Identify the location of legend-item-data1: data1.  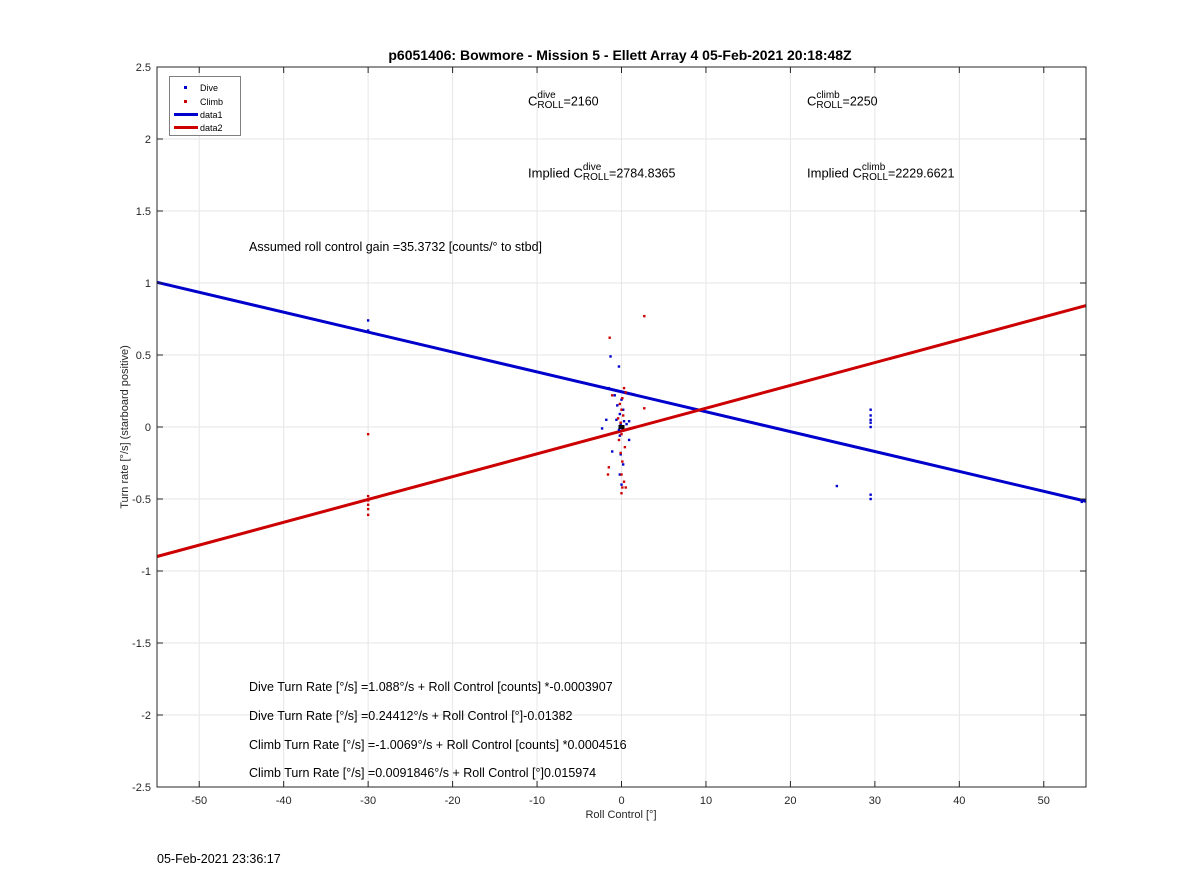
(198, 115).